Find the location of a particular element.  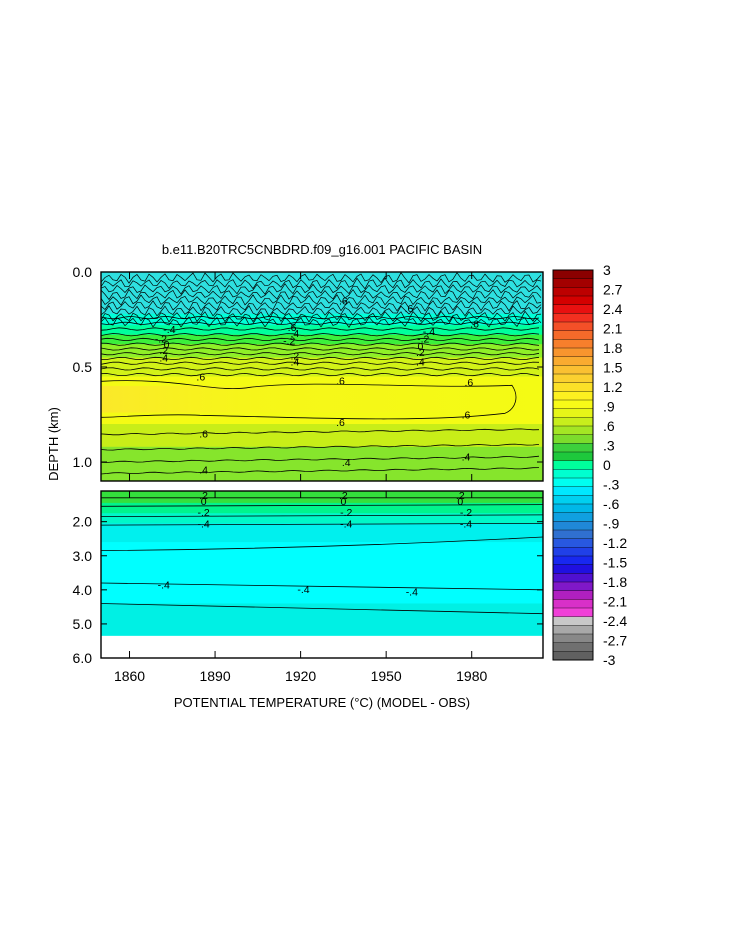

y-tick-label-lower-4: 6.0 is located at coordinates (83, 658).